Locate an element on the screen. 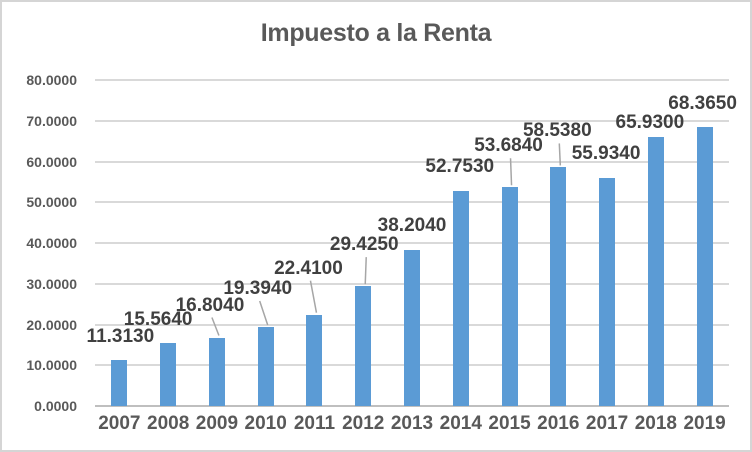 The height and width of the screenshot is (452, 752). y-axis-tick-label: 30.0000 is located at coordinates (51, 283).